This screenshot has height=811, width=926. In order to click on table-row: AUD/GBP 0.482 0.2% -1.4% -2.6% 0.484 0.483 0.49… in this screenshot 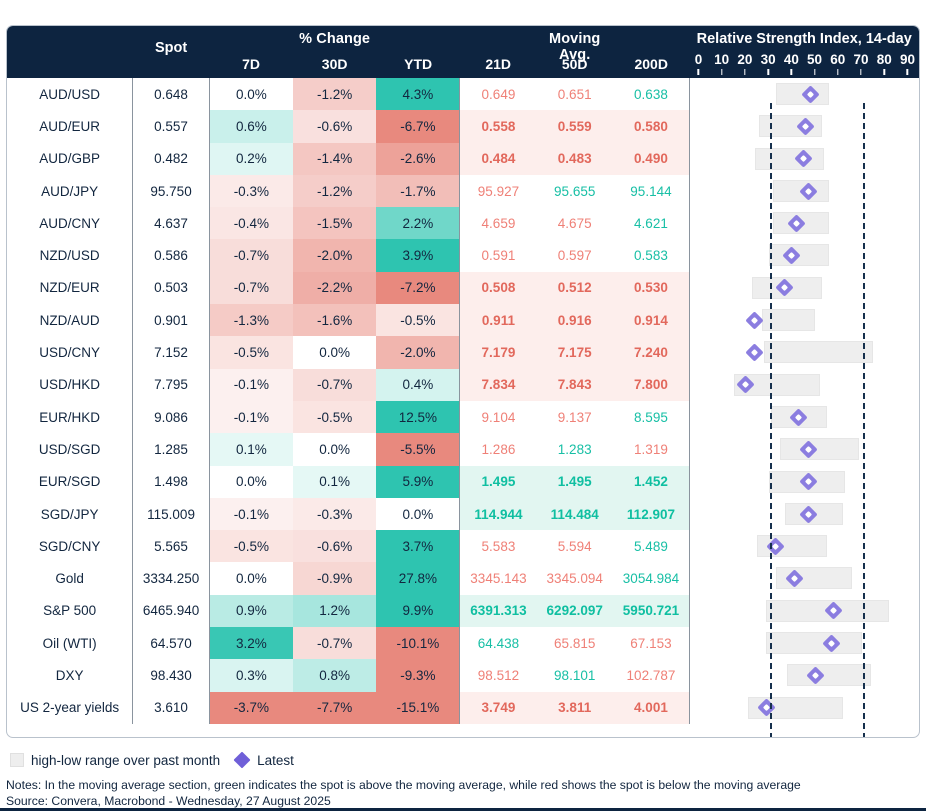, I will do `click(463, 158)`.